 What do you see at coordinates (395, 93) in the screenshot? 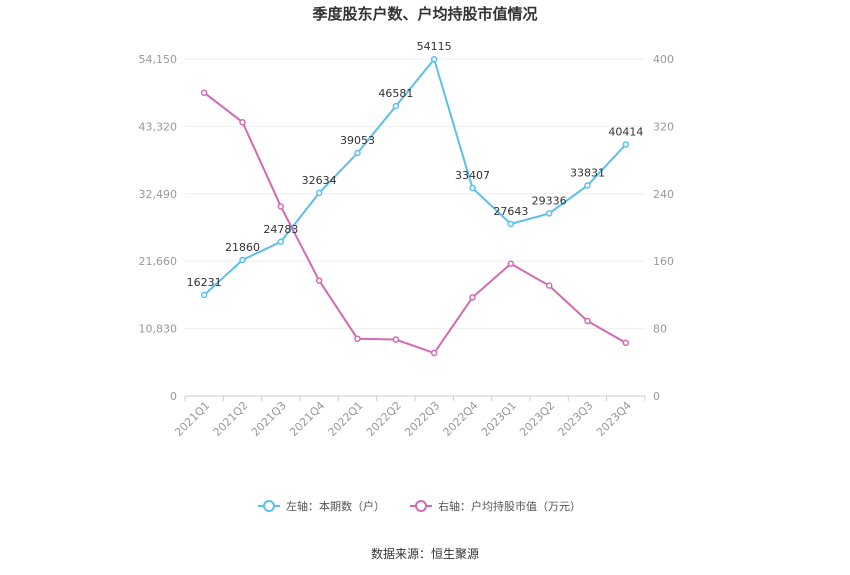
I see `data-label: 46581` at bounding box center [395, 93].